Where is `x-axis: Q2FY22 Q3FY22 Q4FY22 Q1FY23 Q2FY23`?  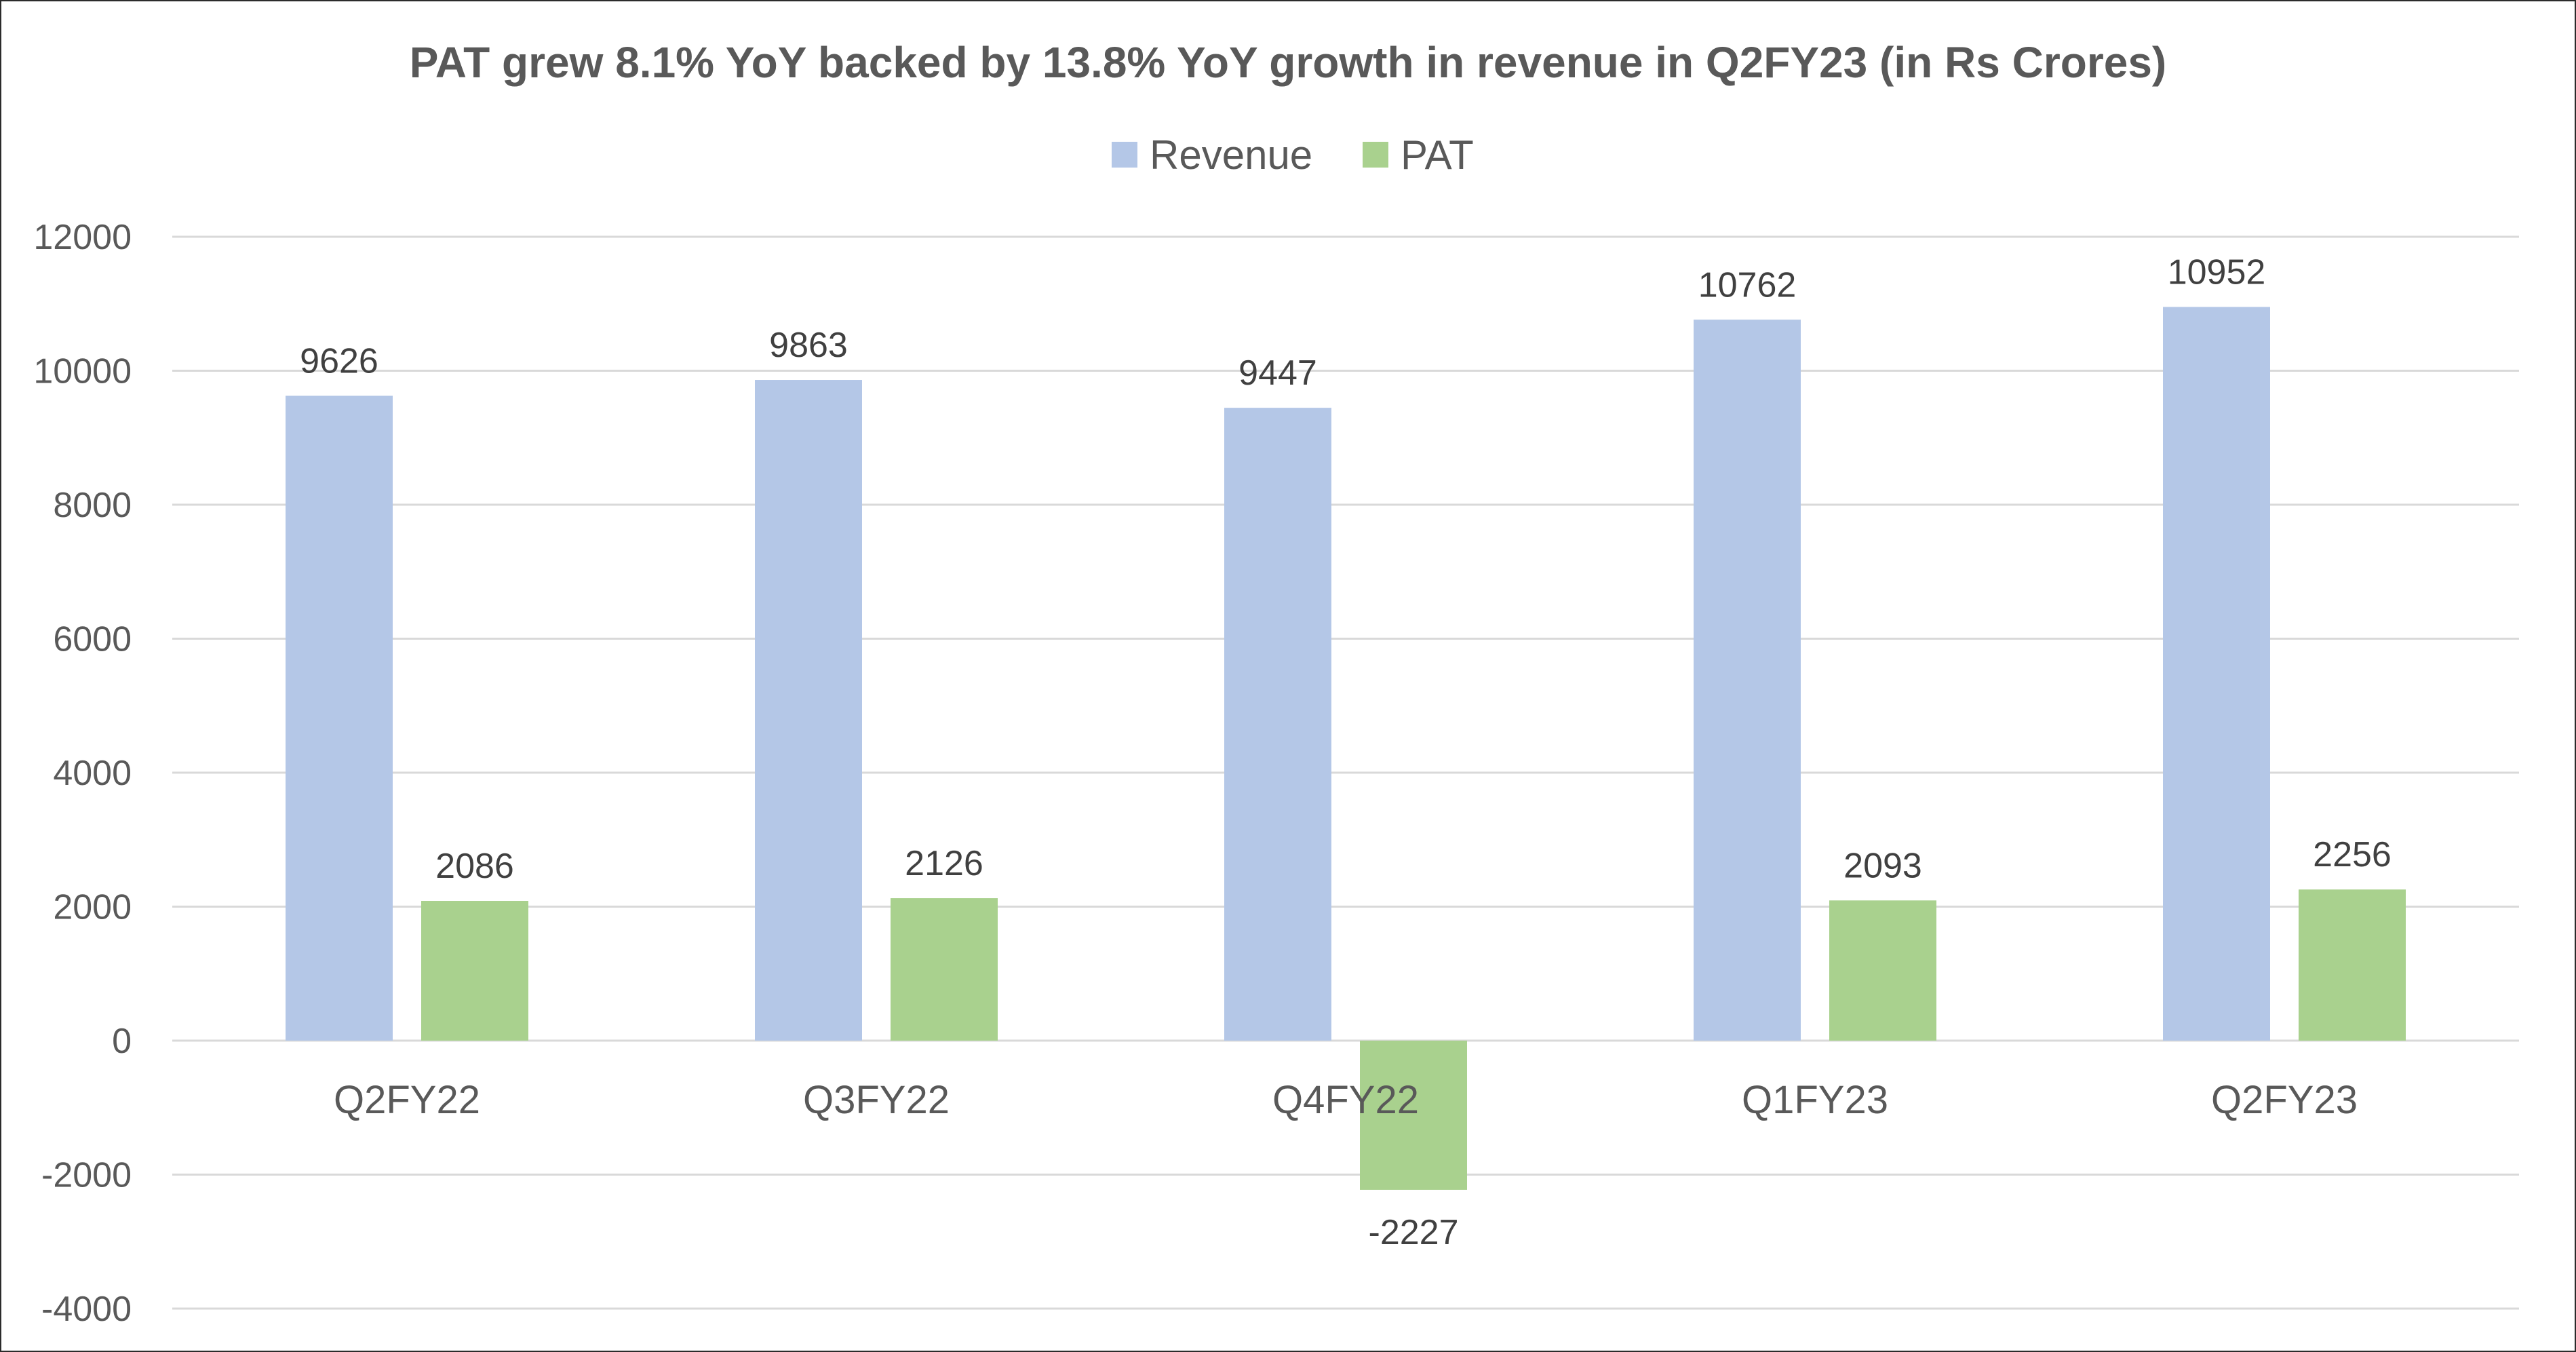 x-axis: Q2FY22 Q3FY22 Q4FY22 Q1FY23 Q2FY23 is located at coordinates (1346, 1100).